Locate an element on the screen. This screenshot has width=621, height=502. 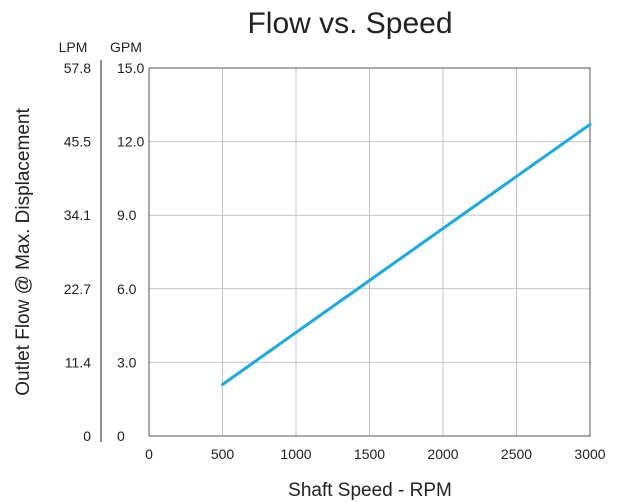
x-tick-labels: 0 500 1000 1500 2000 2500 3000 is located at coordinates (375, 454).